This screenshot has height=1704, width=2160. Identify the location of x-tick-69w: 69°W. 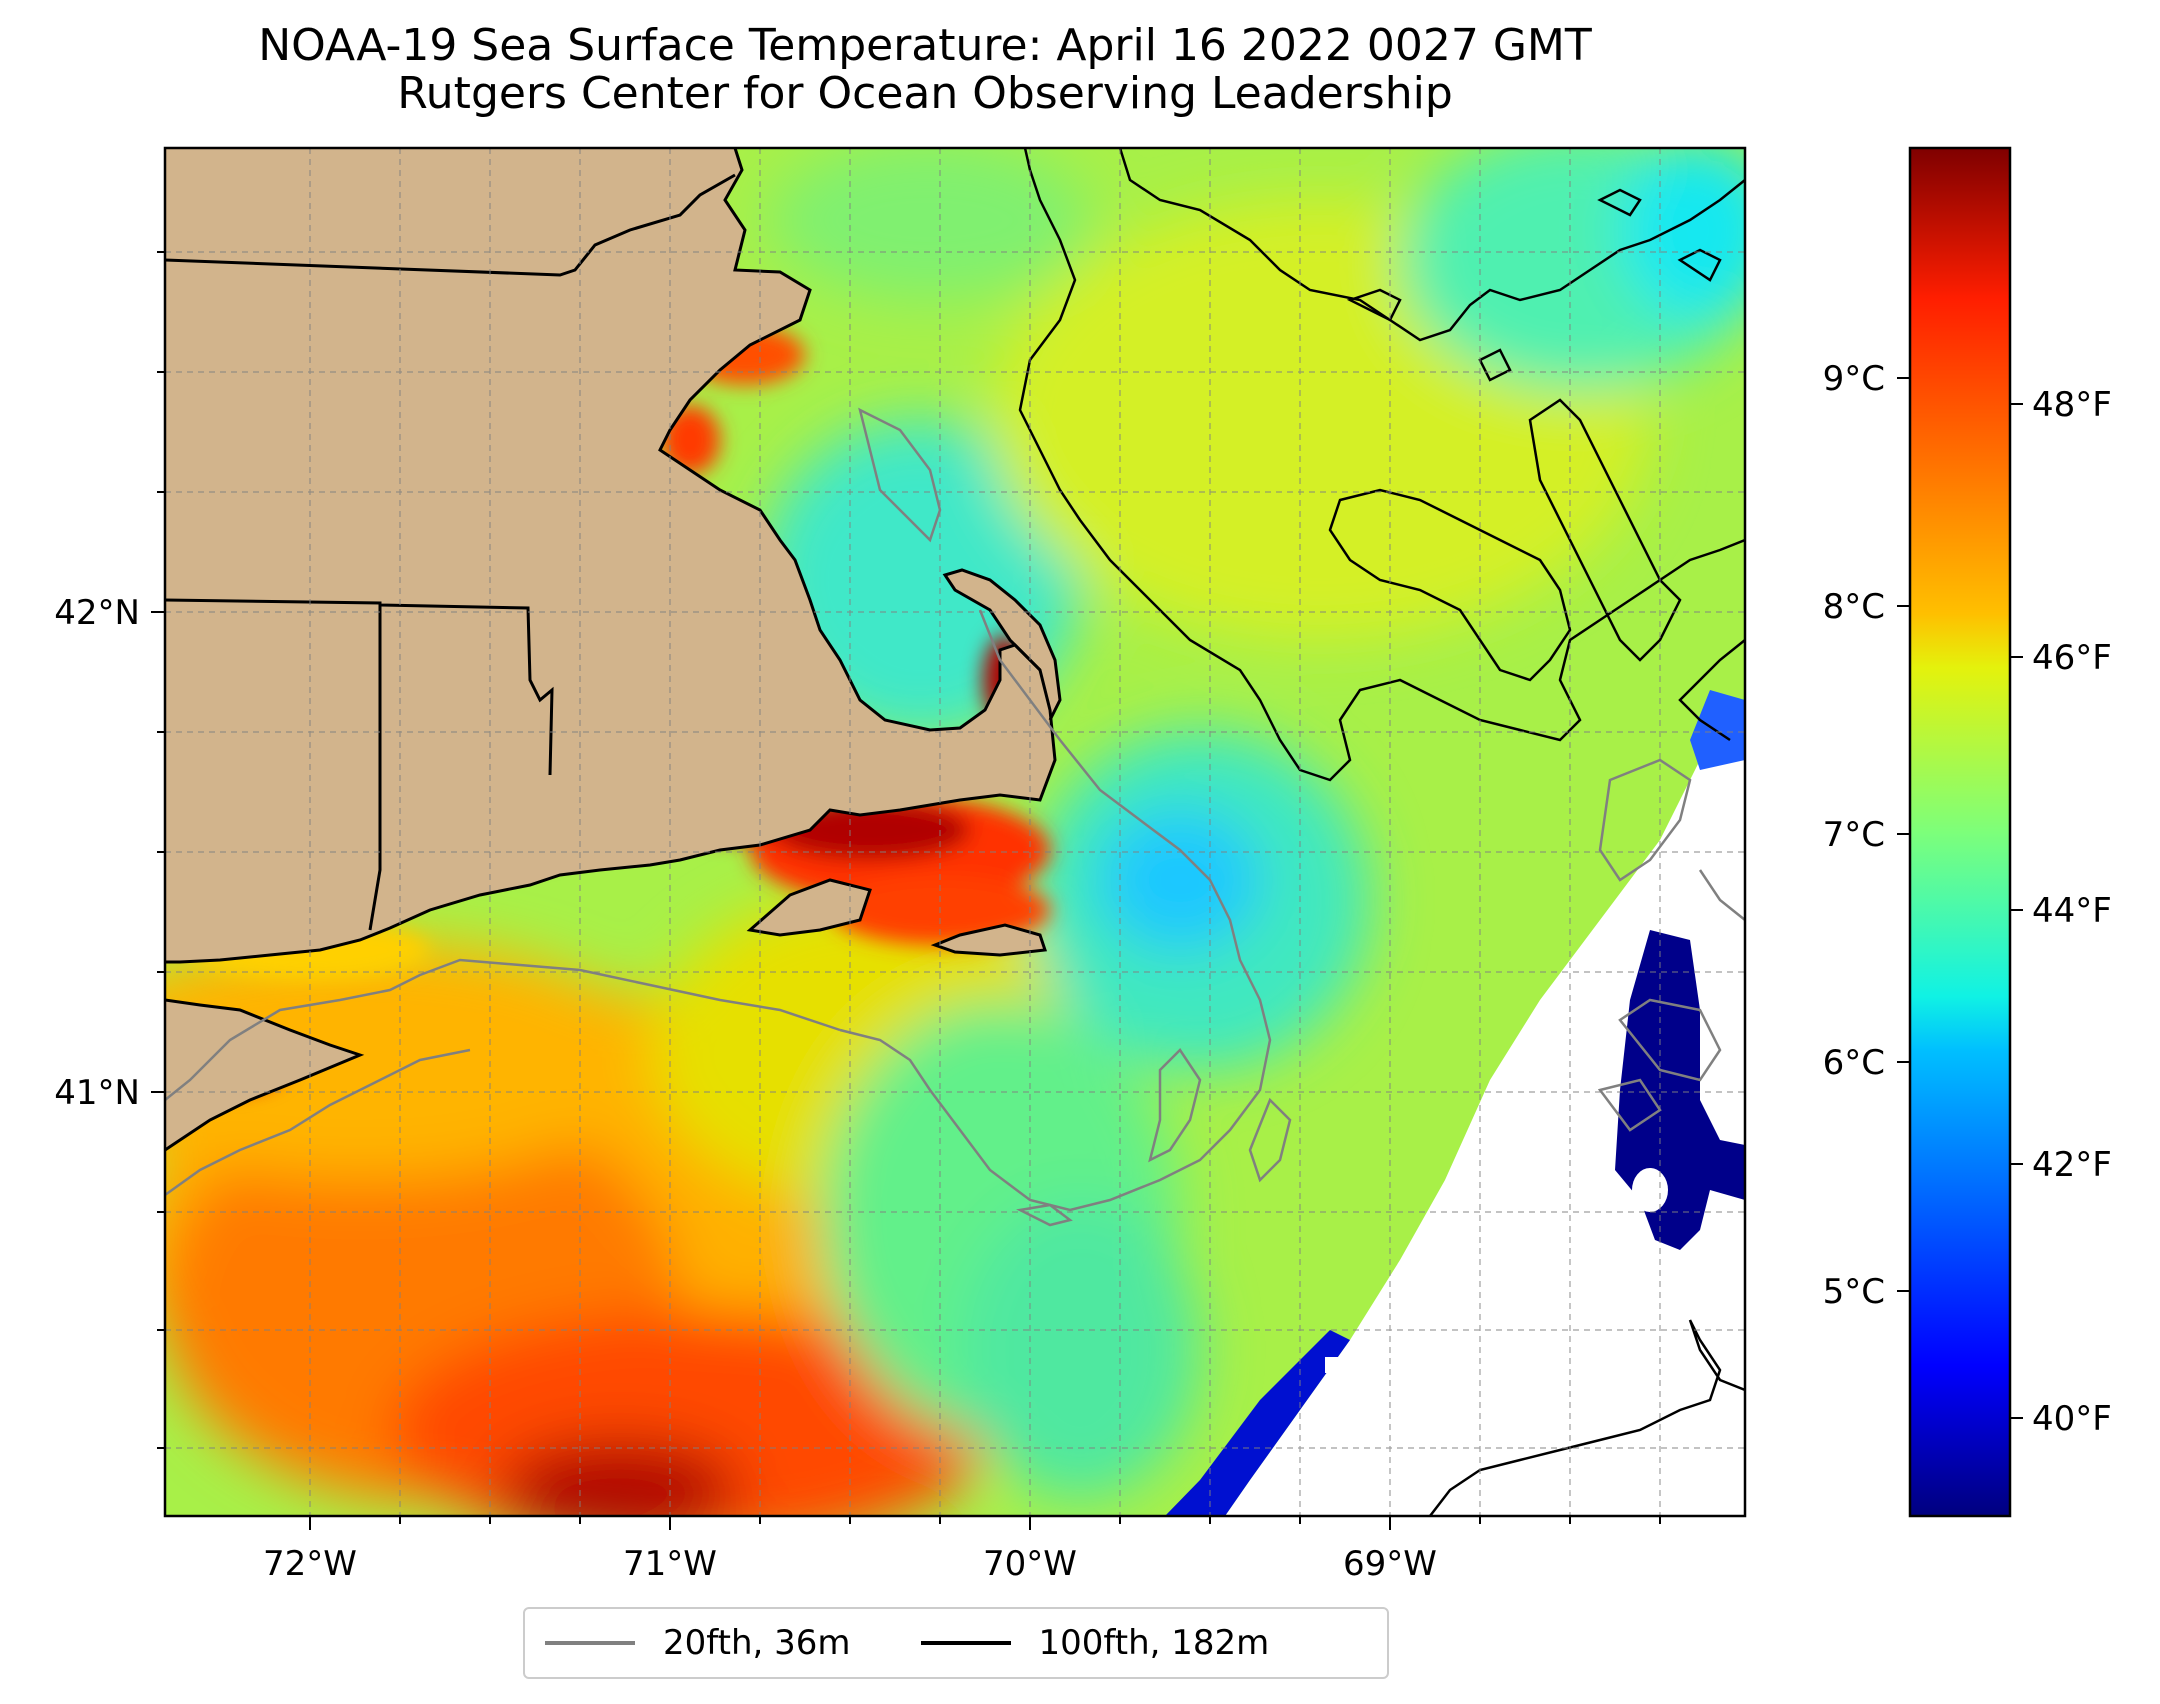
(1390, 1564).